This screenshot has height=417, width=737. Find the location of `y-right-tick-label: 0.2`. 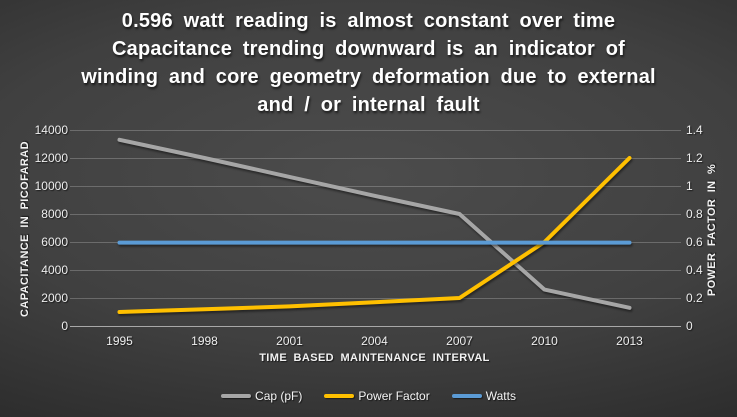

y-right-tick-label: 0.2 is located at coordinates (694, 298).